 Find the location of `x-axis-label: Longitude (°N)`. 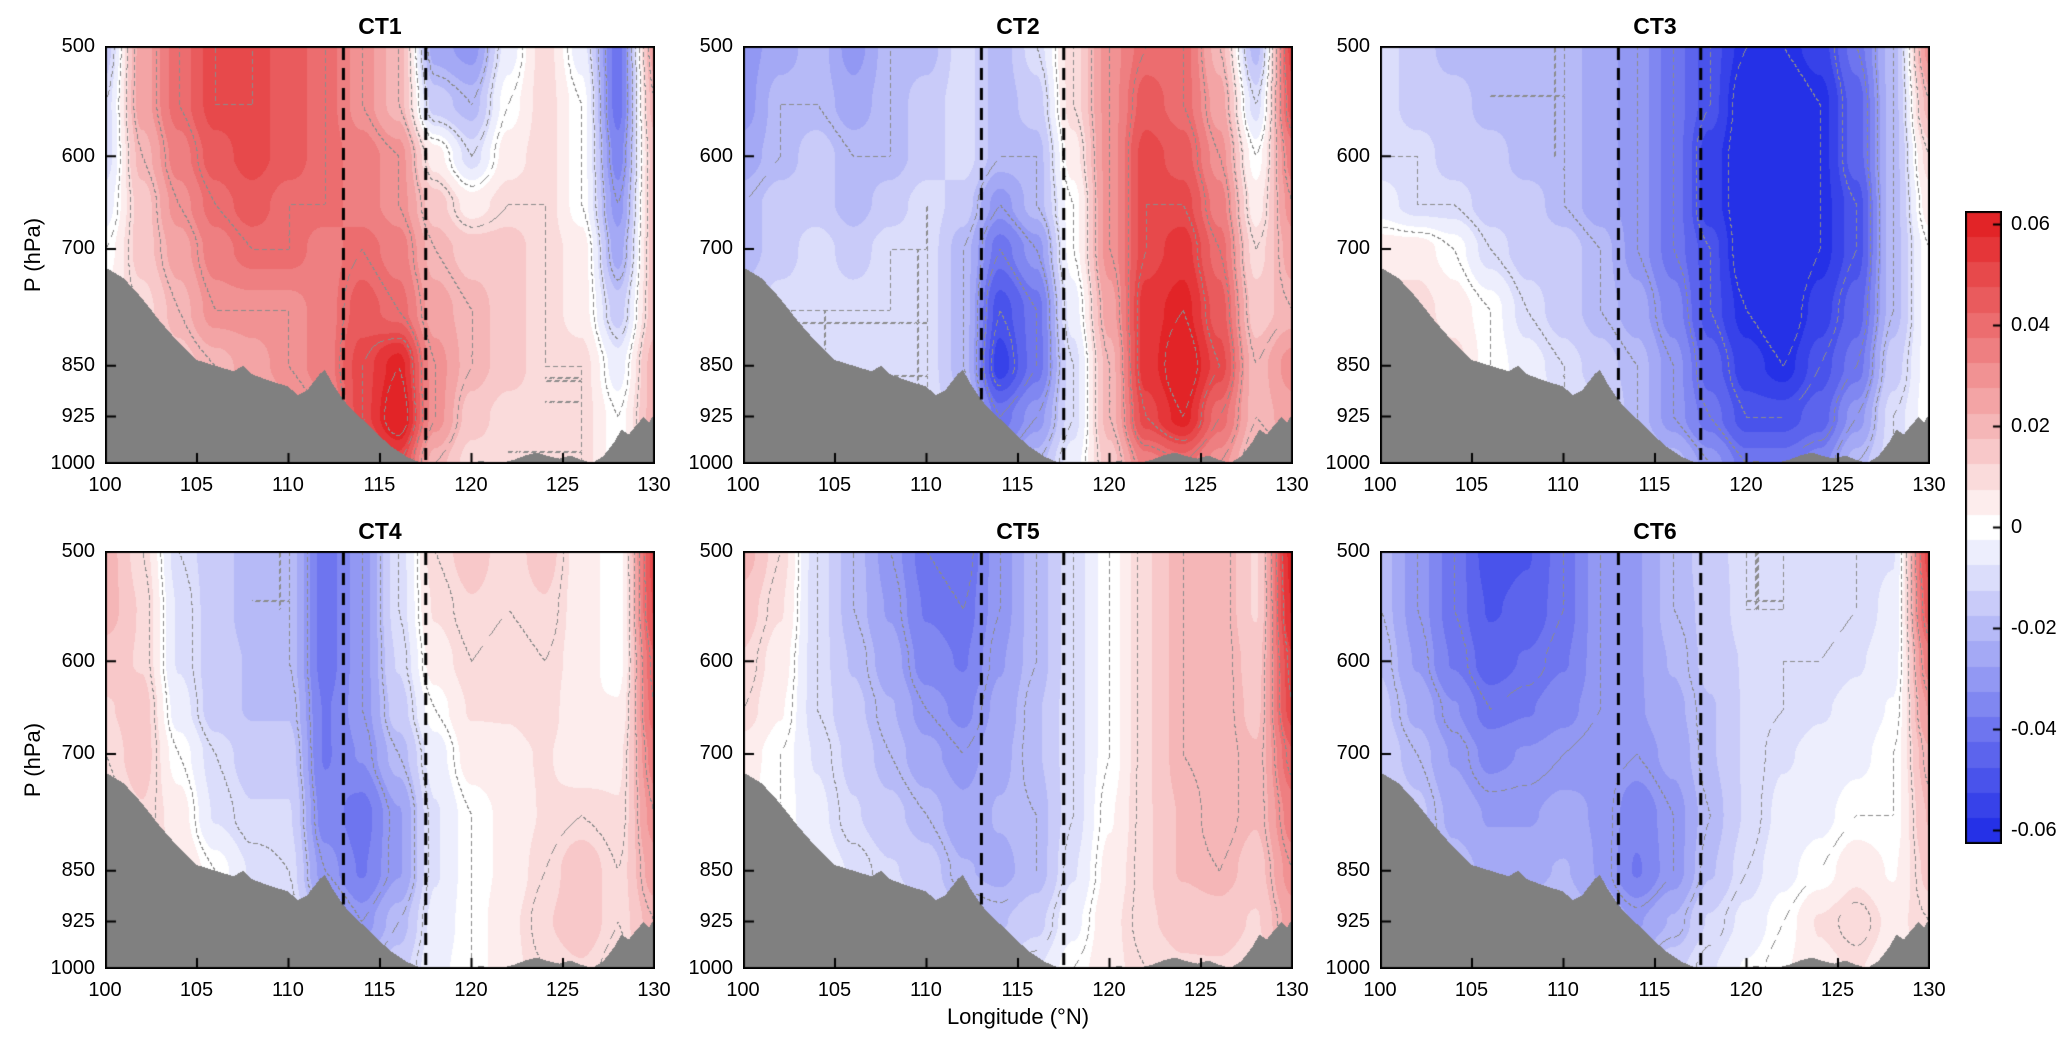

x-axis-label: Longitude (°N) is located at coordinates (1018, 1016).